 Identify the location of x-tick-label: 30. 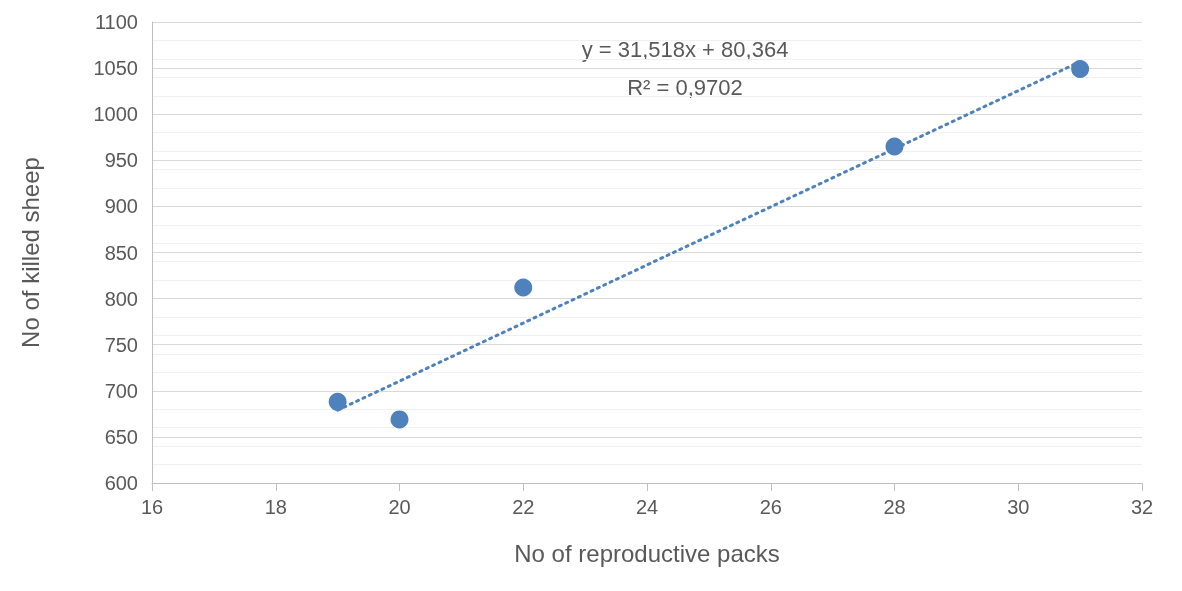
(1018, 507).